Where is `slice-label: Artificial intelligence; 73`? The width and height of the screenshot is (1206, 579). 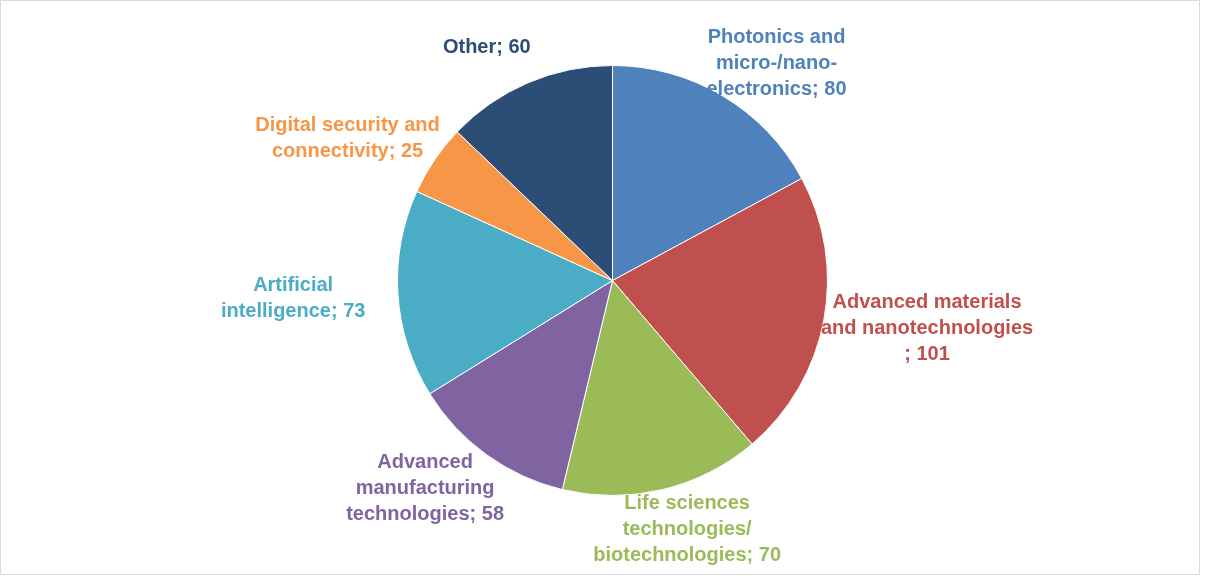 slice-label: Artificial intelligence; 73 is located at coordinates (293, 296).